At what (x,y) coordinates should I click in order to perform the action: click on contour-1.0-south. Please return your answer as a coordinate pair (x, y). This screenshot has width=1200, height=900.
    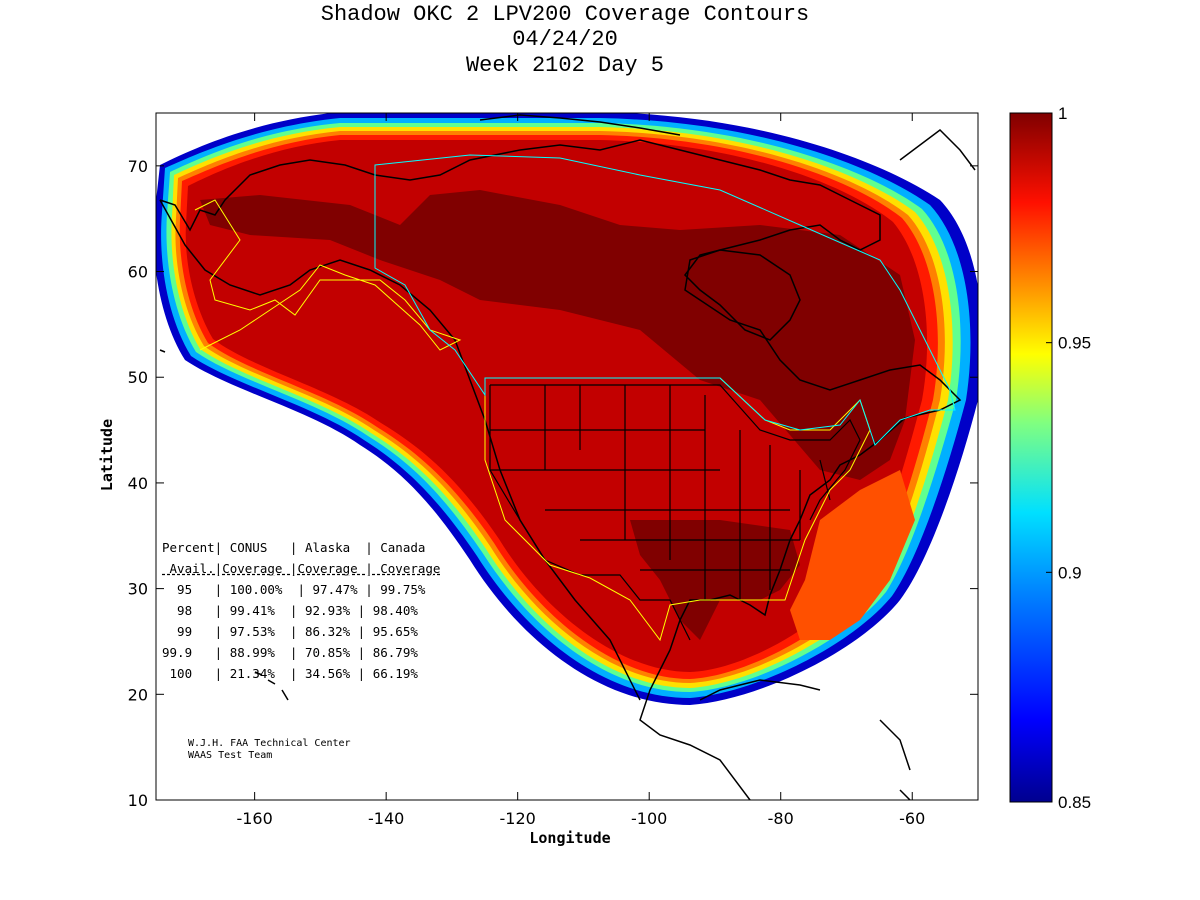
    Looking at the image, I should click on (715, 580).